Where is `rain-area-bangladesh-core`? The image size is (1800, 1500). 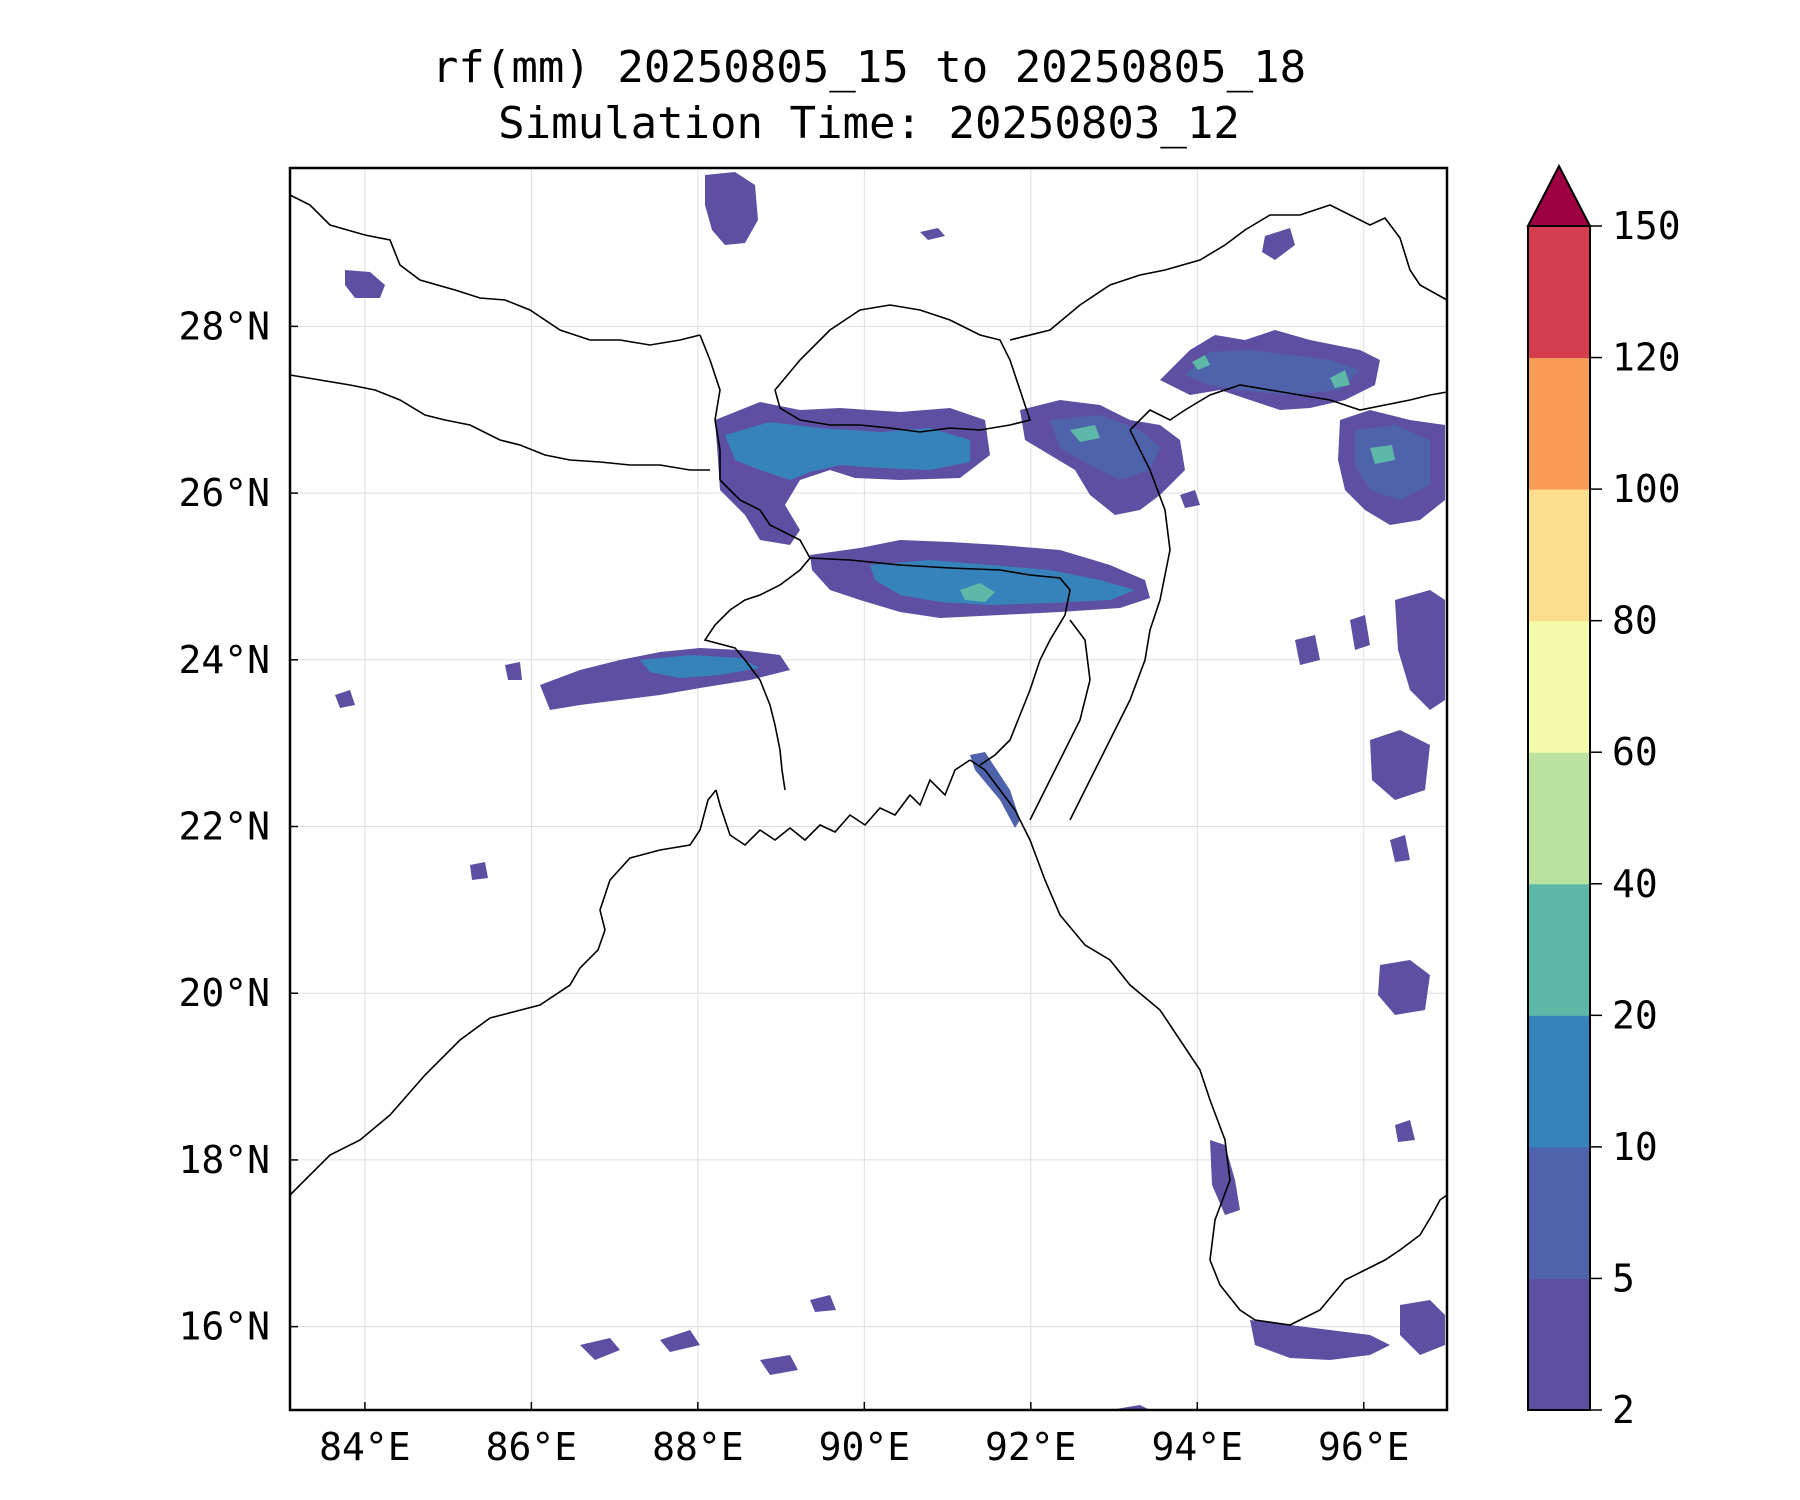 rain-area-bangladesh-core is located at coordinates (700, 666).